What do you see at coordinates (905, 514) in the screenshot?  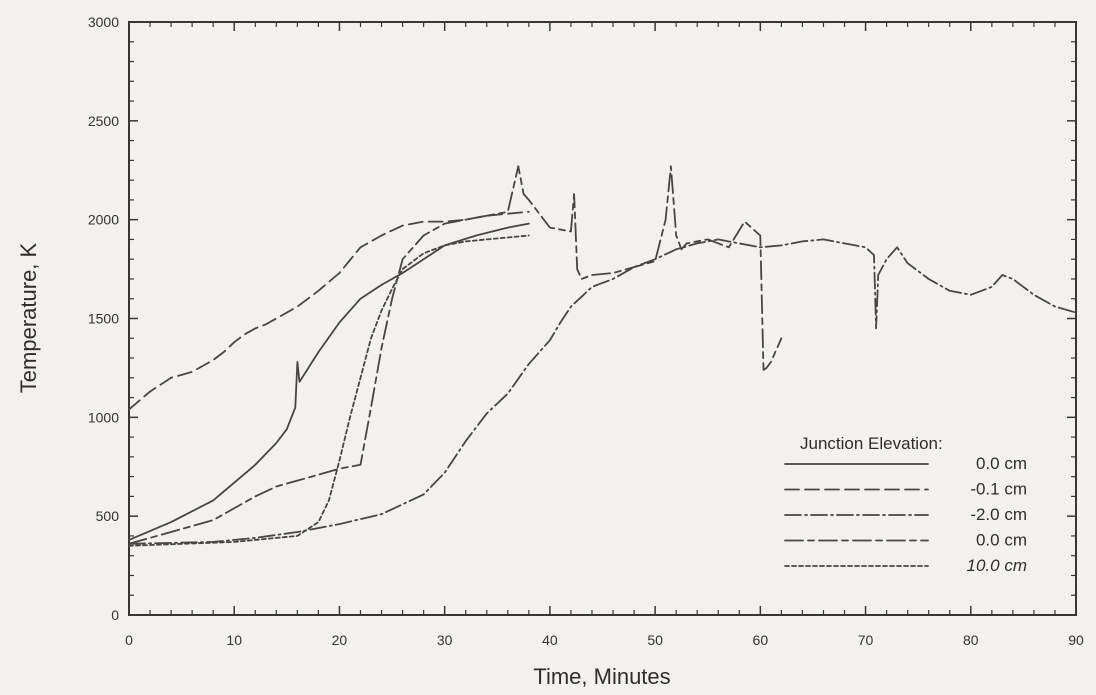 I see `legend-items: 0.0 cm -0.1 cm -2.0 cm 0.0 cm 10.0 cm` at bounding box center [905, 514].